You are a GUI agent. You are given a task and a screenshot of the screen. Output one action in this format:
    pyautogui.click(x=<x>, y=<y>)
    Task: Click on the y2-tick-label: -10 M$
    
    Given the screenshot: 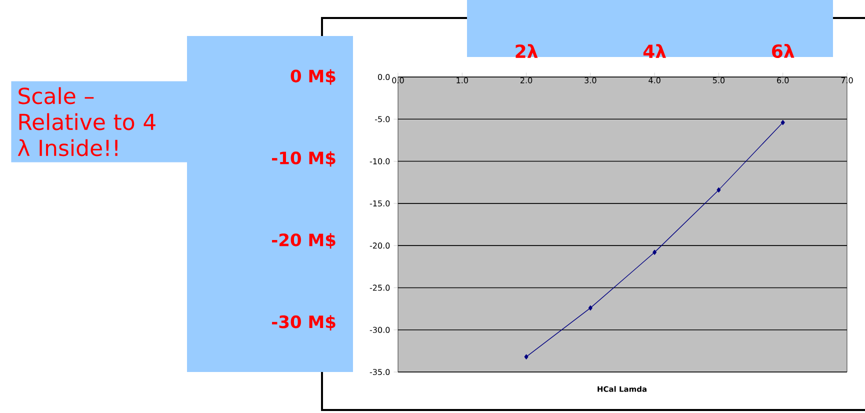 What is the action you would take?
    pyautogui.click(x=304, y=159)
    